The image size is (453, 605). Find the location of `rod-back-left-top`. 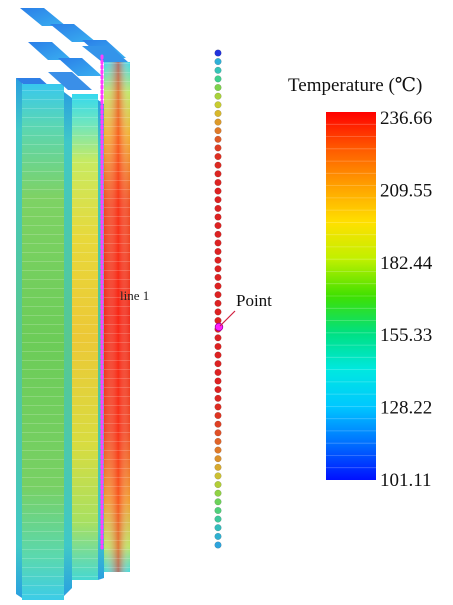

rod-back-left-top is located at coordinates (43, 17).